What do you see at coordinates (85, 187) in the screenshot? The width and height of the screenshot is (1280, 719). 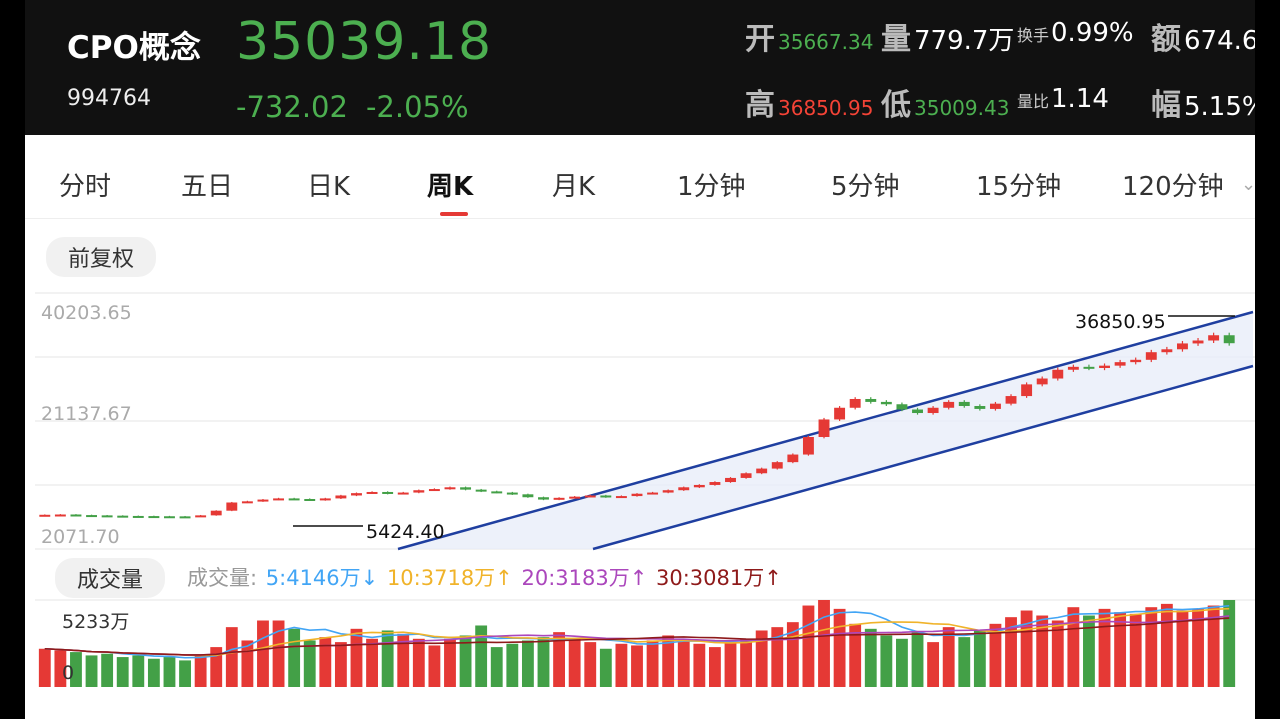 I see `tab-intraday: 分时` at bounding box center [85, 187].